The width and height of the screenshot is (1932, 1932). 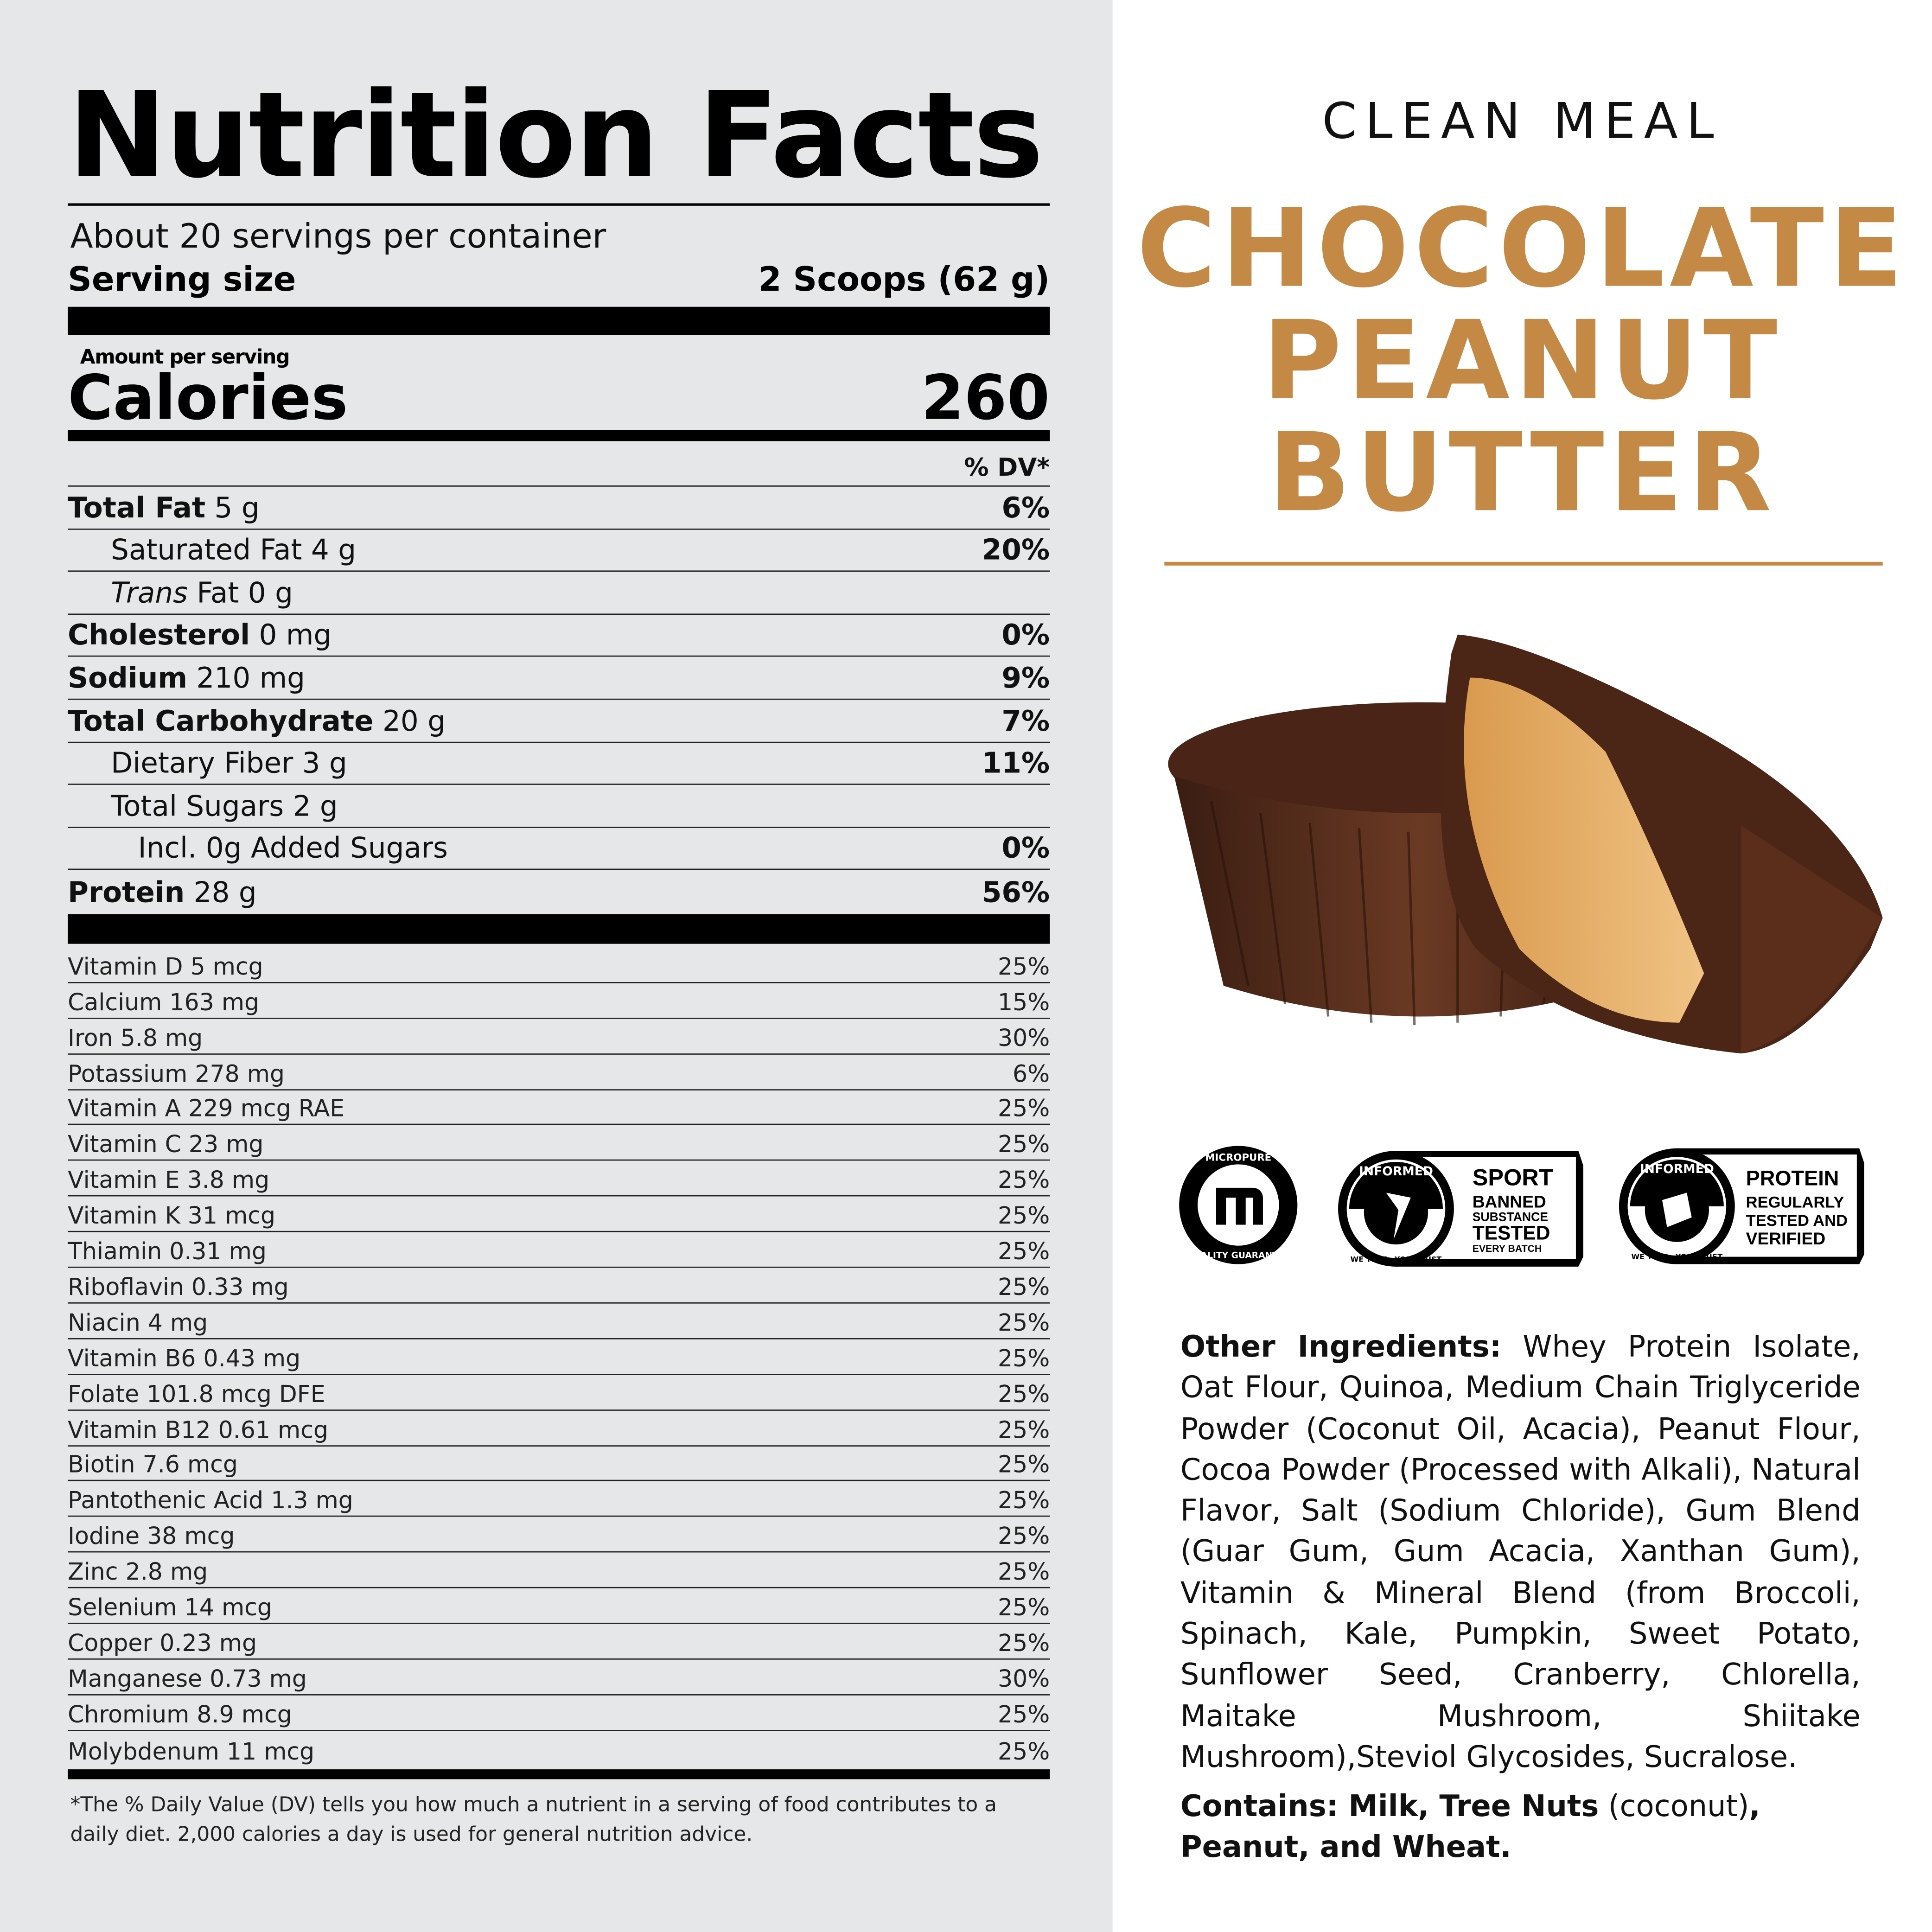 I want to click on divider, so click(x=559, y=204).